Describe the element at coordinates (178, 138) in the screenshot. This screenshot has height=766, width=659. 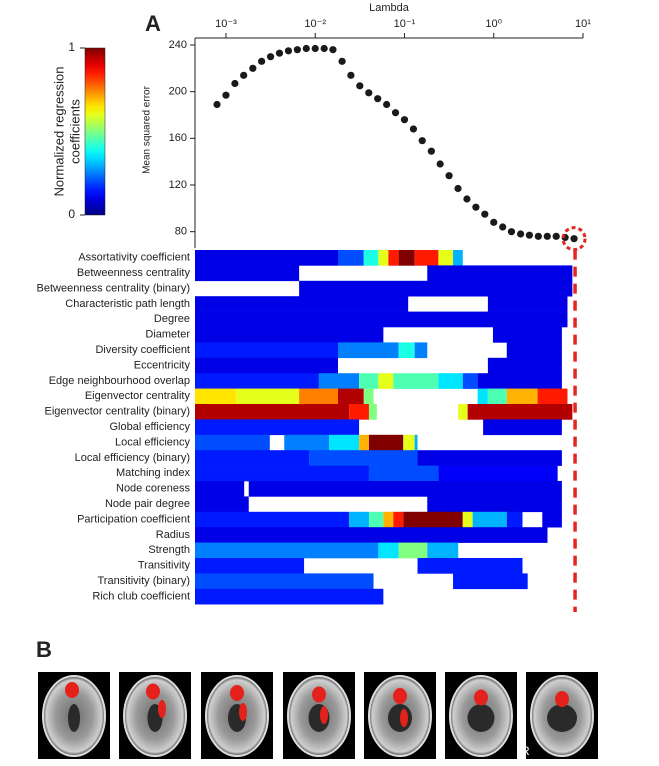
I see `y-tick-label: 160` at that location.